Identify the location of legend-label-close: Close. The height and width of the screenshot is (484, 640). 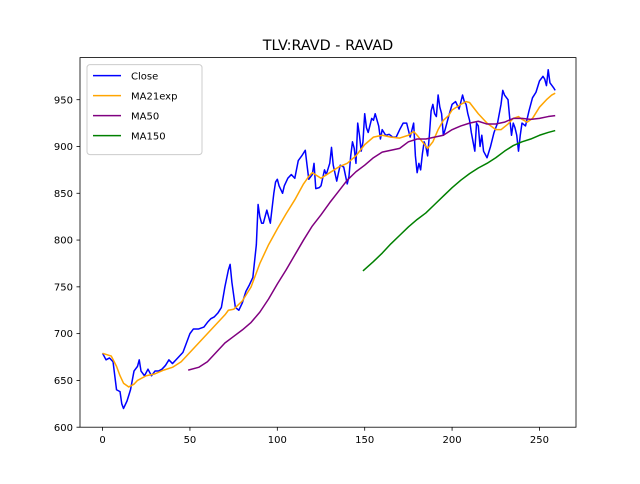
(144, 77).